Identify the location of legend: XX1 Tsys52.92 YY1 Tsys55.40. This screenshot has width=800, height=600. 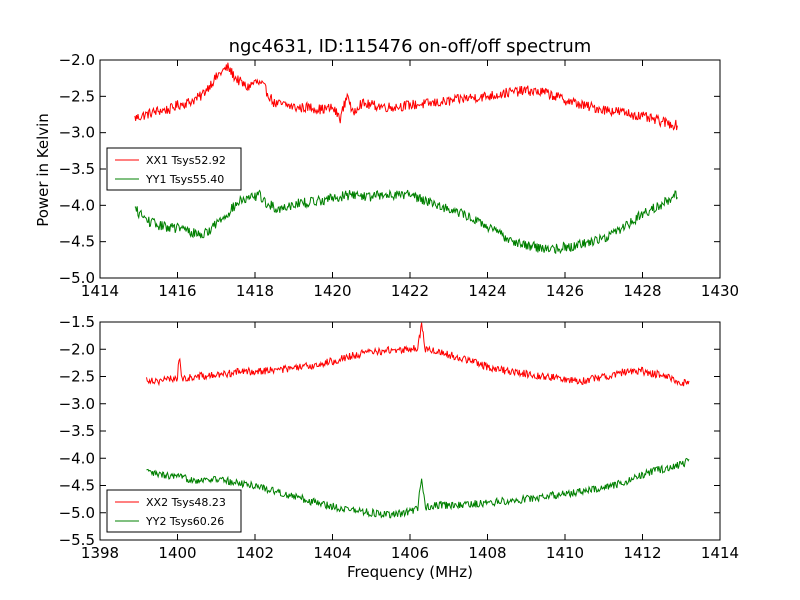
(174, 169).